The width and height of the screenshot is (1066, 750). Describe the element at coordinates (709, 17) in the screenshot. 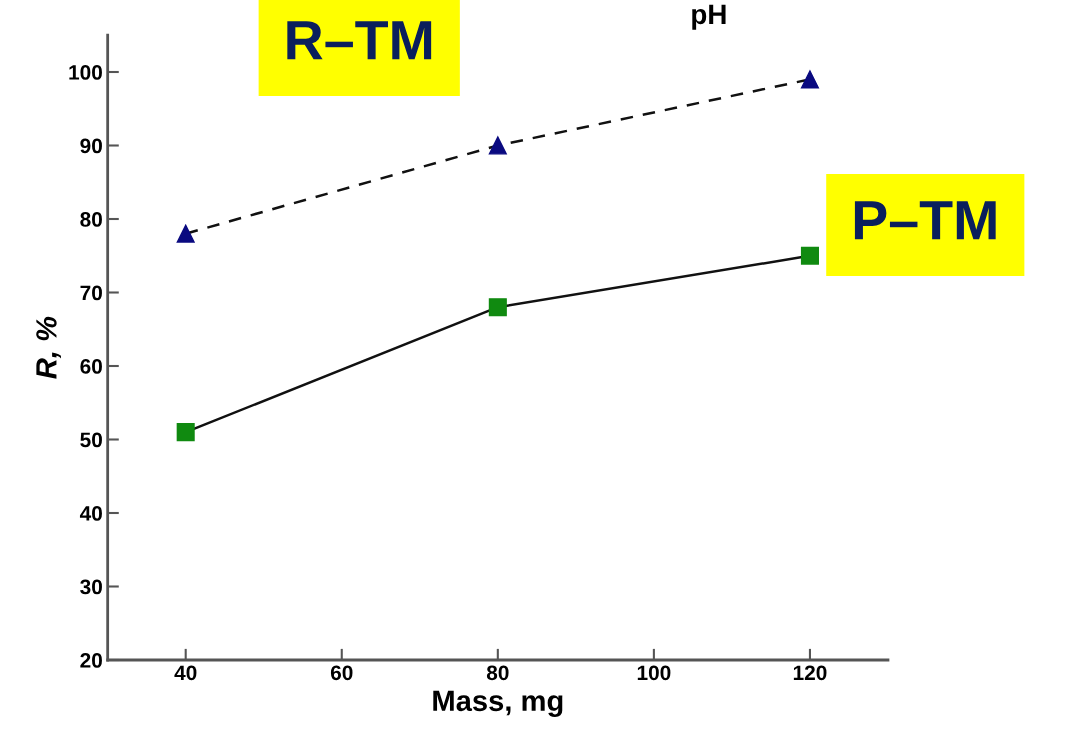

I see `chart-title: pH` at that location.